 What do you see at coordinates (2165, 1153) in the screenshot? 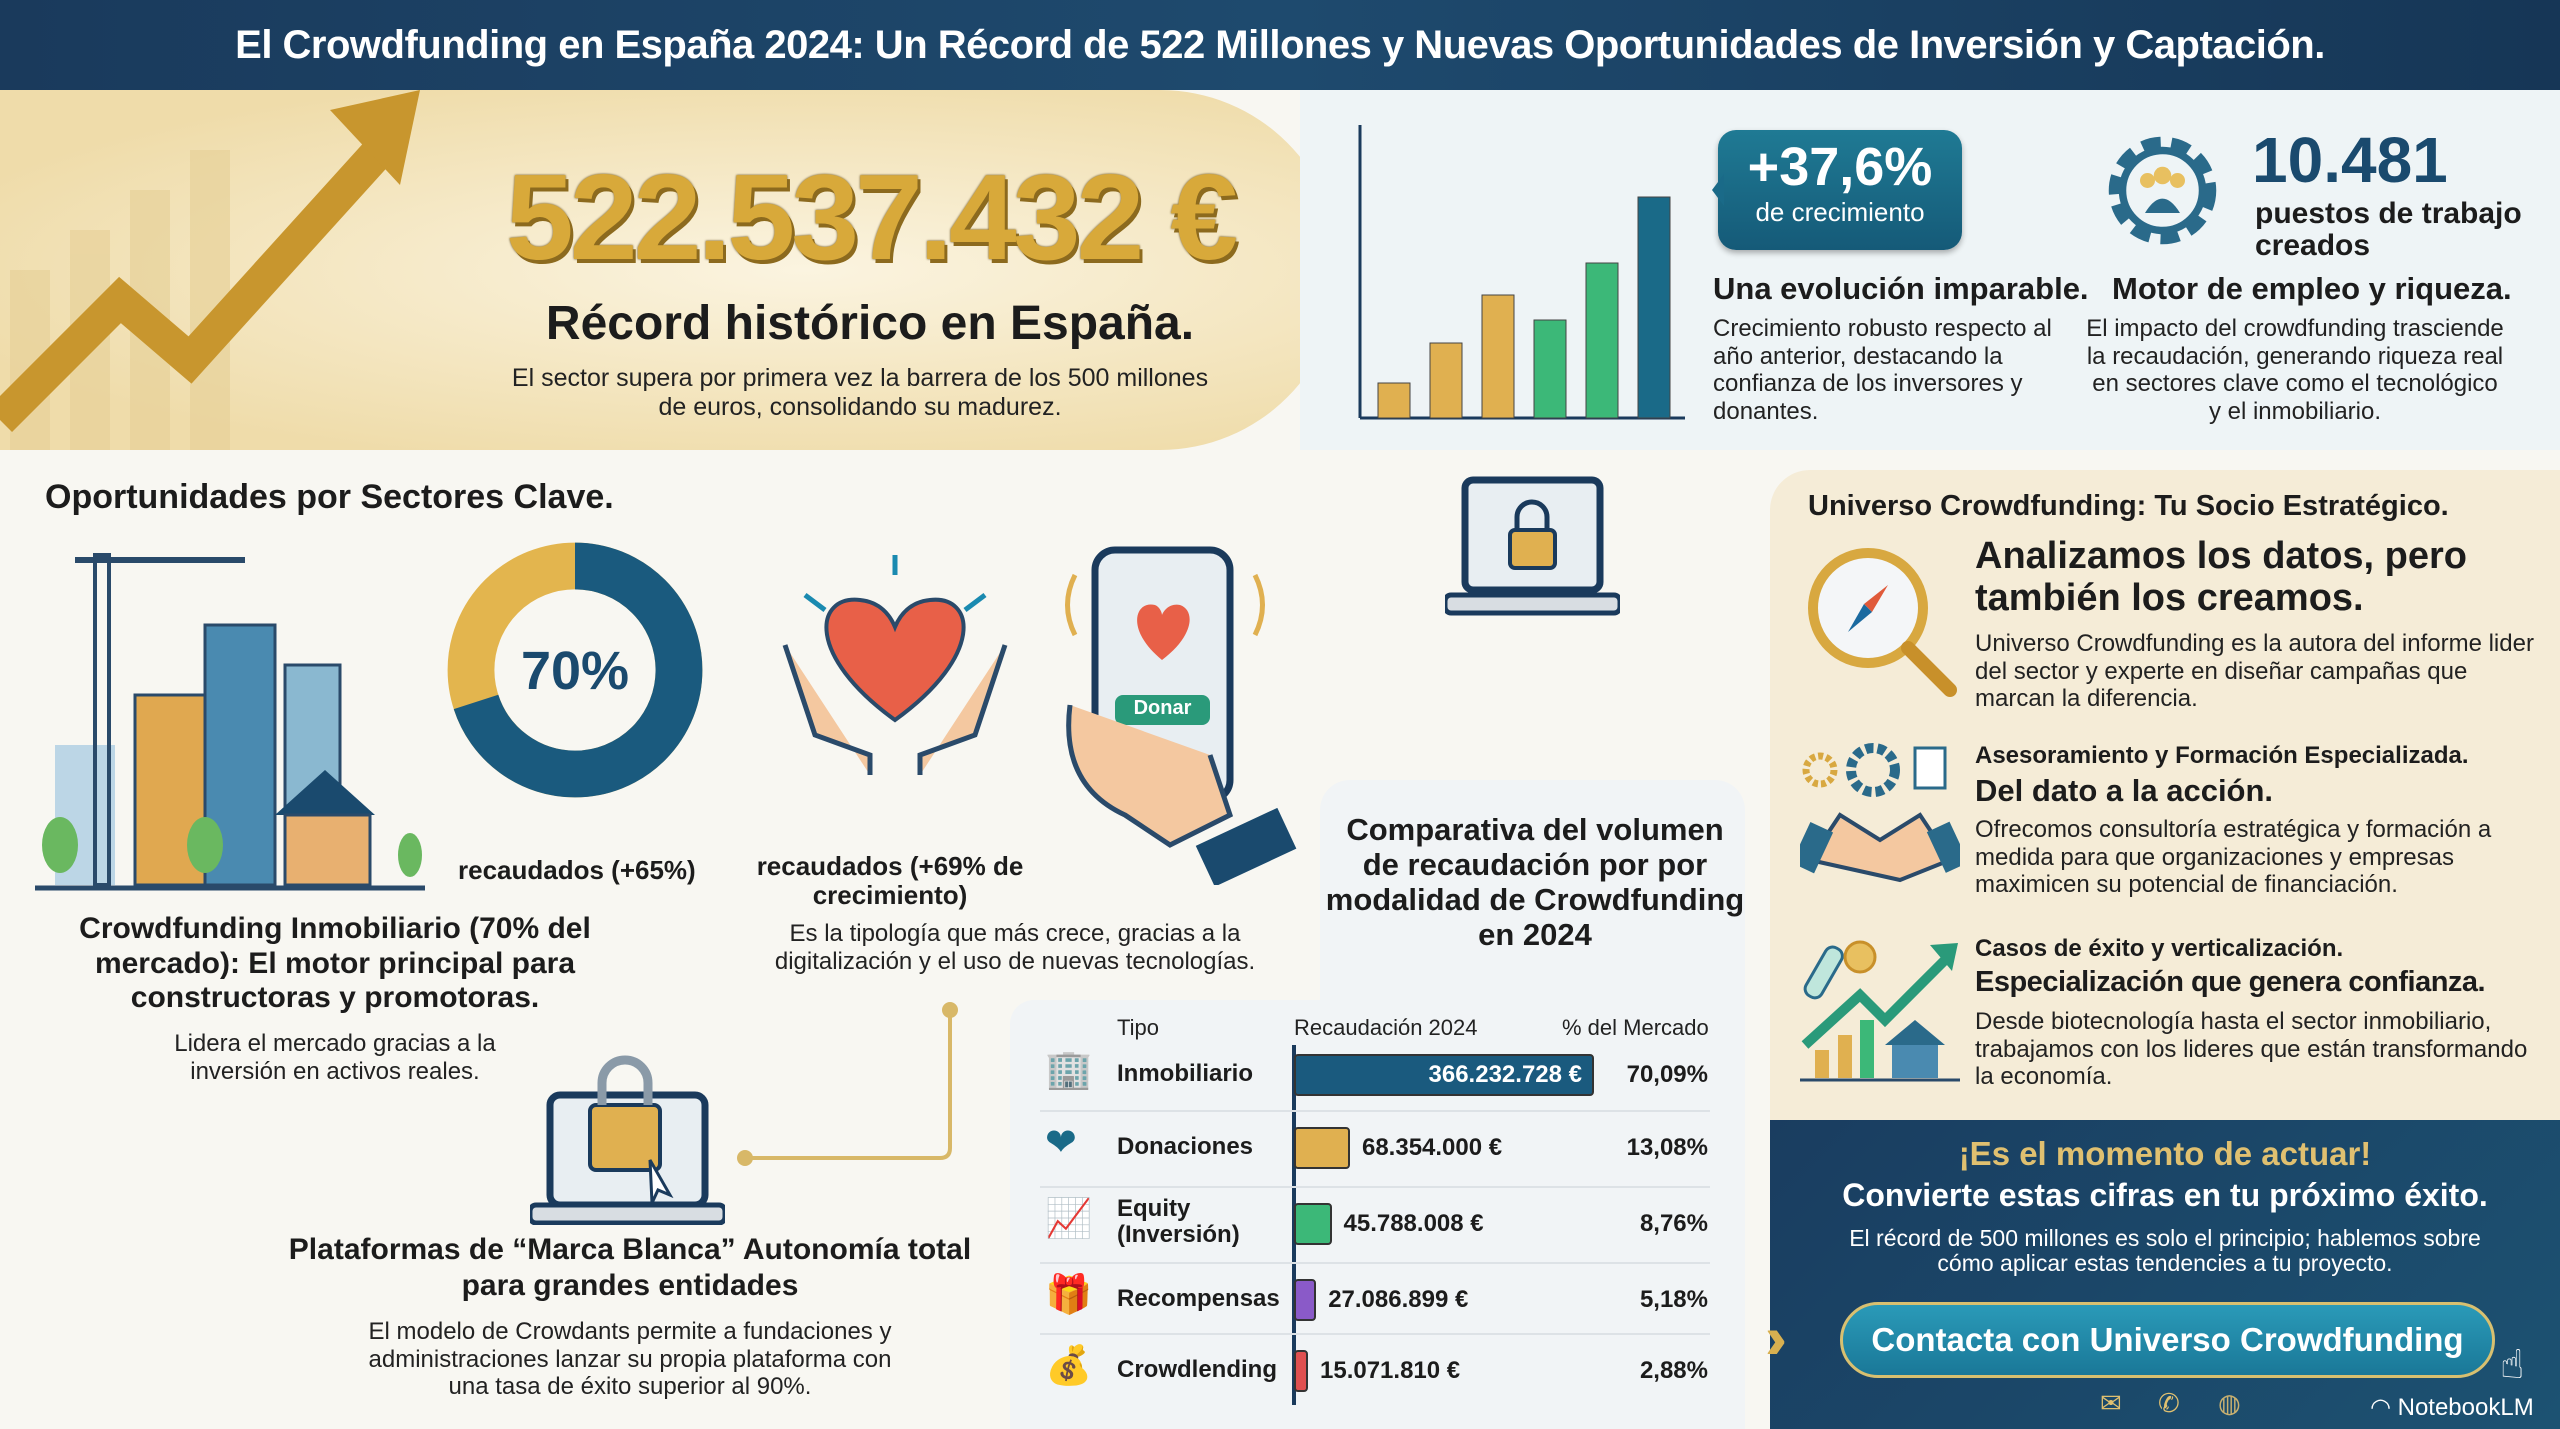
I see `cta-kicker: ¡Es el momento de actuar!` at bounding box center [2165, 1153].